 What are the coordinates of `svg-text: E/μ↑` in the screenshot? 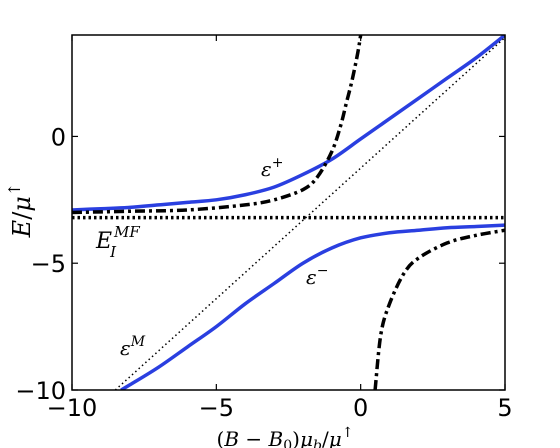 It's located at (20, 211).